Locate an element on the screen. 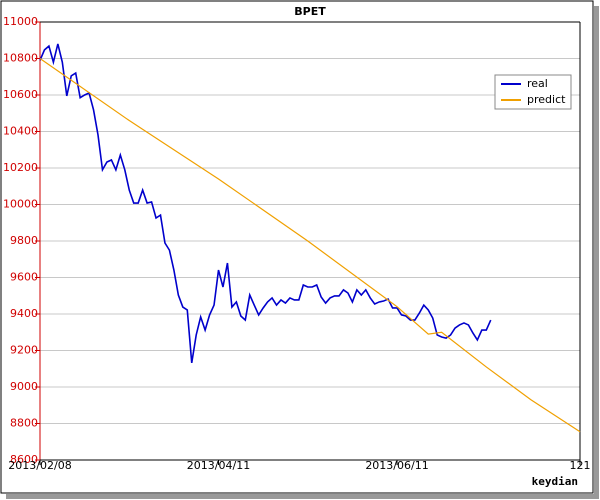 The height and width of the screenshot is (500, 600). y-tick-label: 10800 is located at coordinates (20, 58).